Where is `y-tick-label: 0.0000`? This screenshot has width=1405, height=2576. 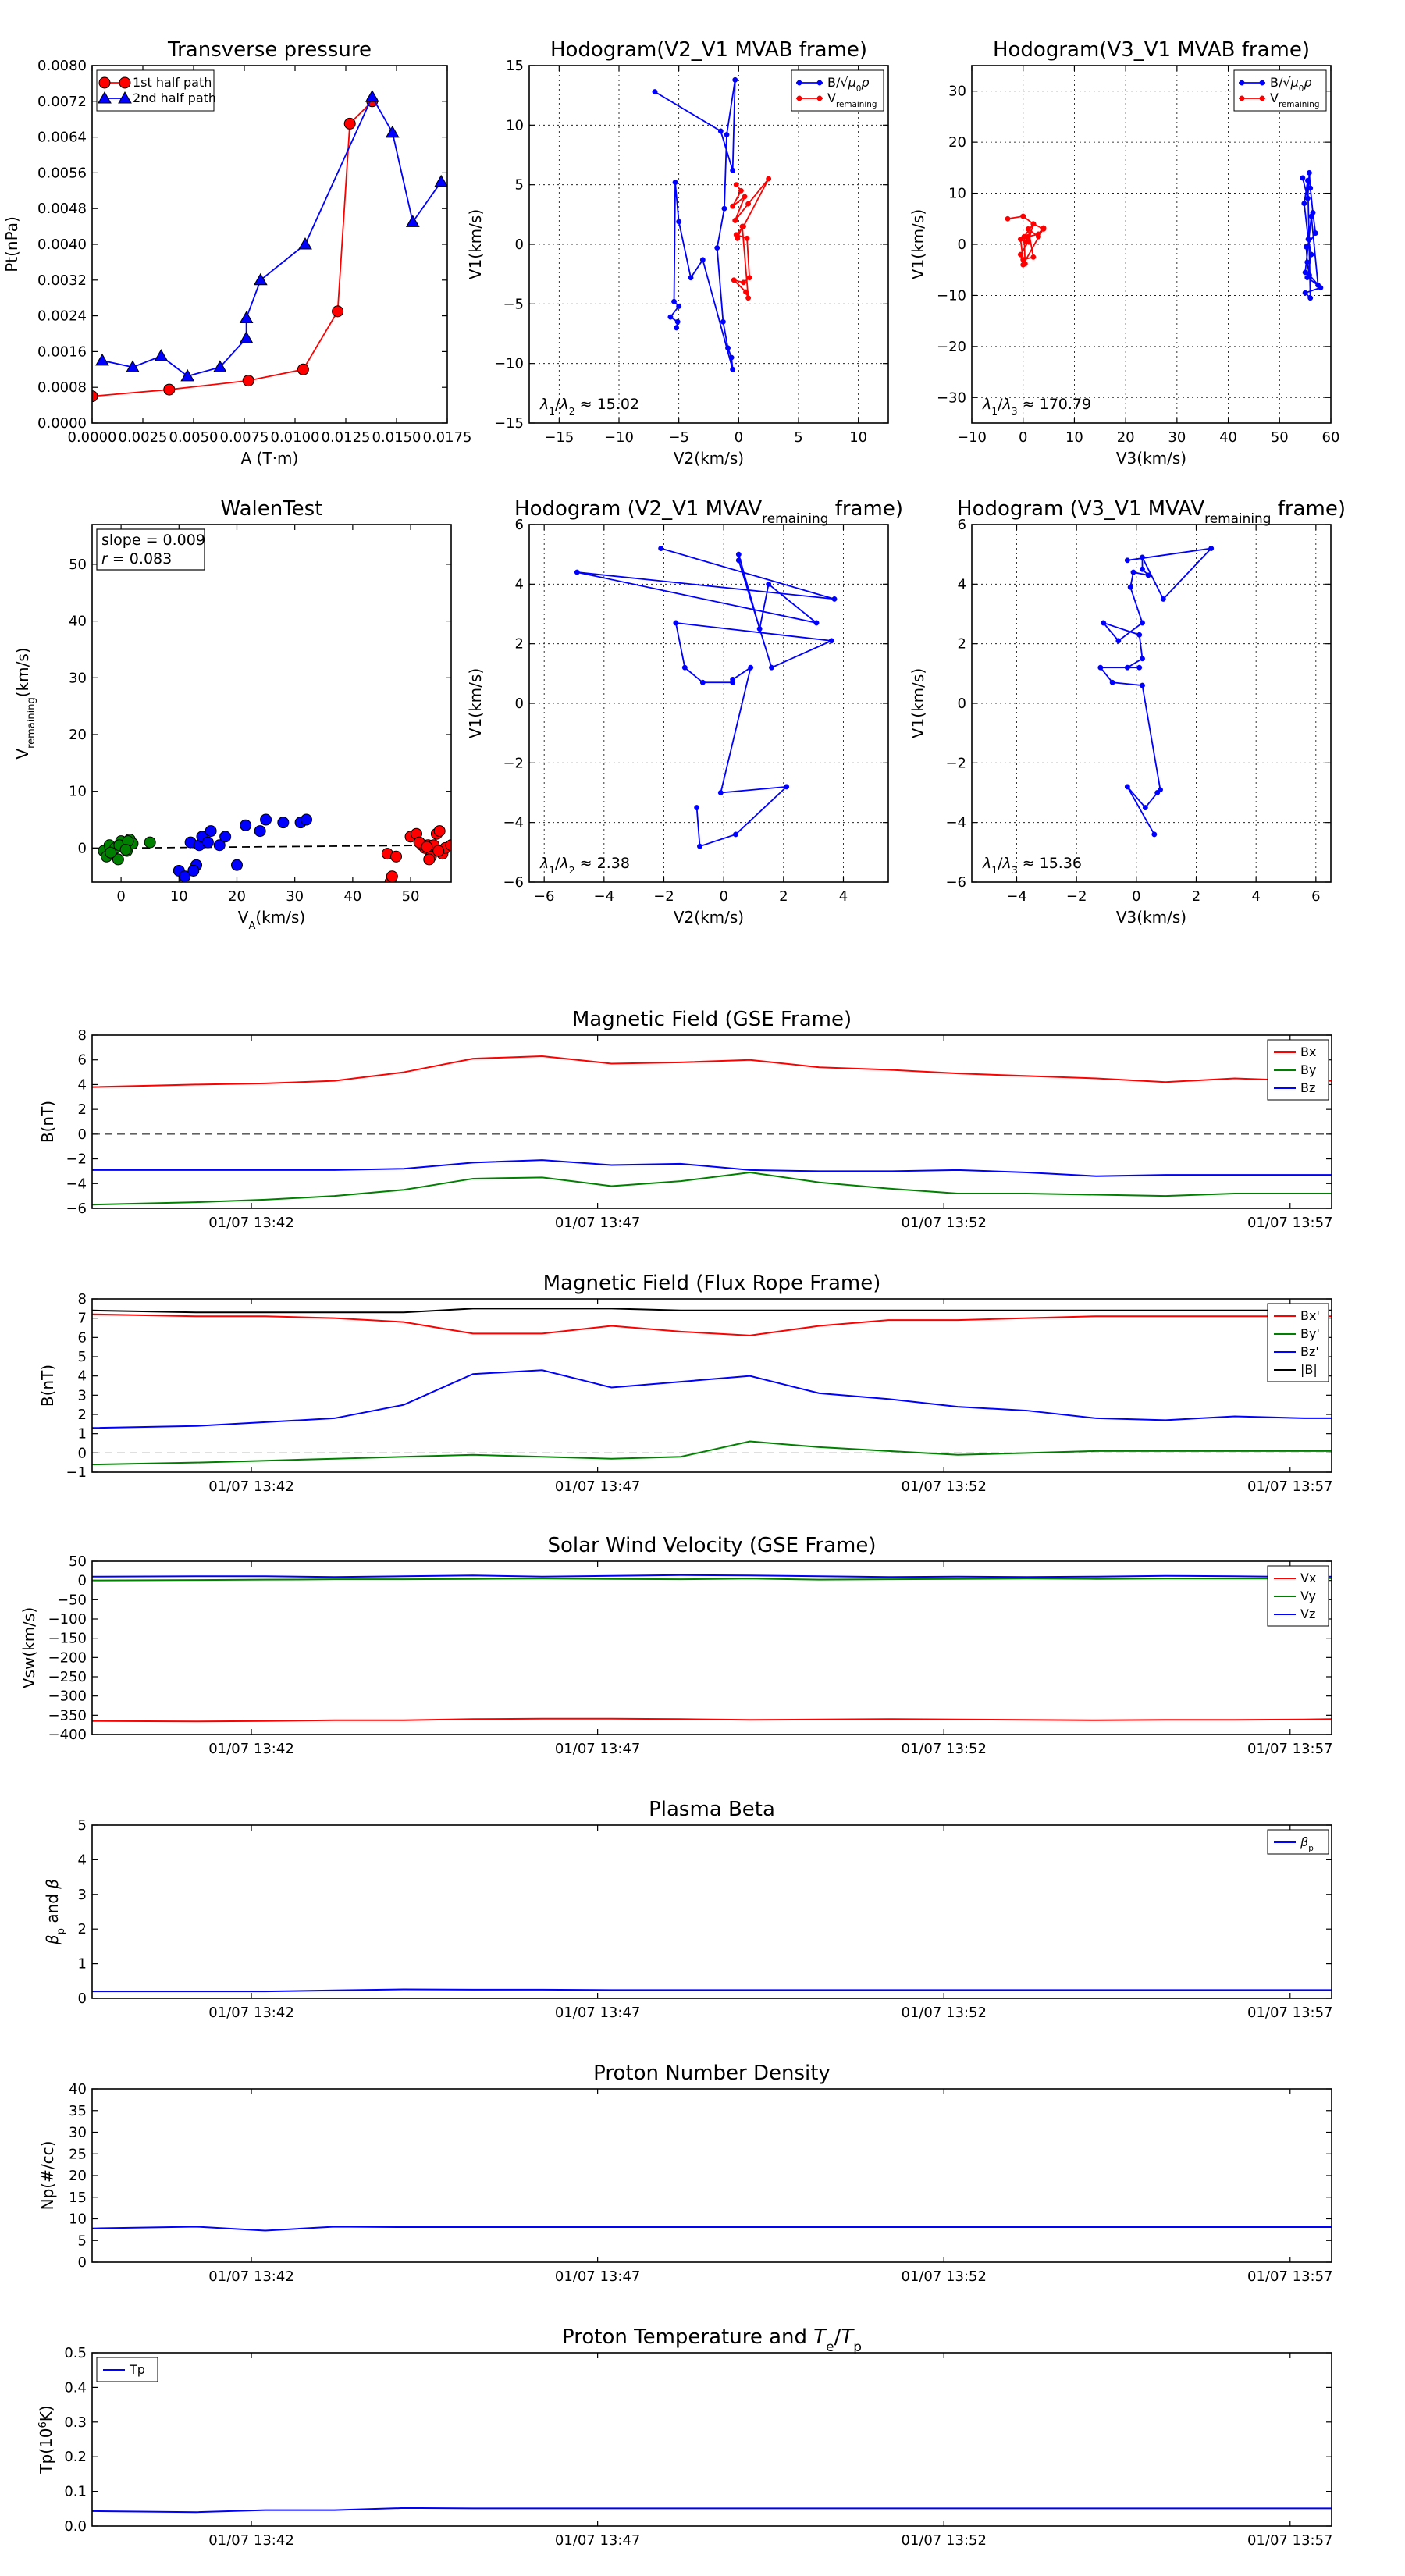
y-tick-label: 0.0000 is located at coordinates (62, 424).